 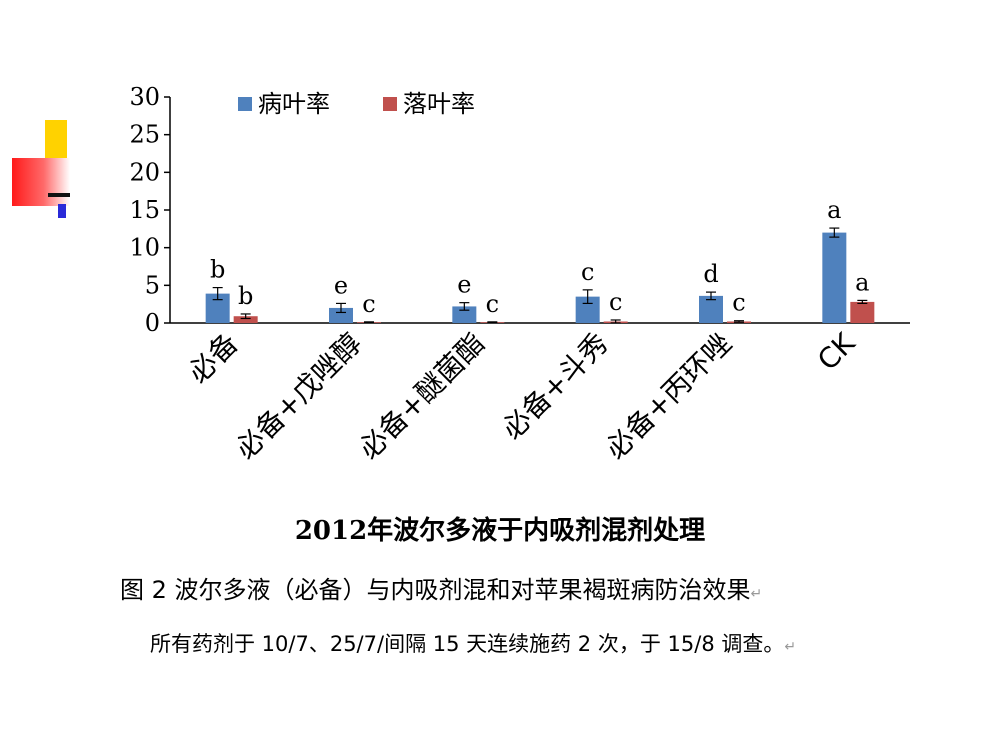 I want to click on decorative-yellow-block, so click(x=56, y=139).